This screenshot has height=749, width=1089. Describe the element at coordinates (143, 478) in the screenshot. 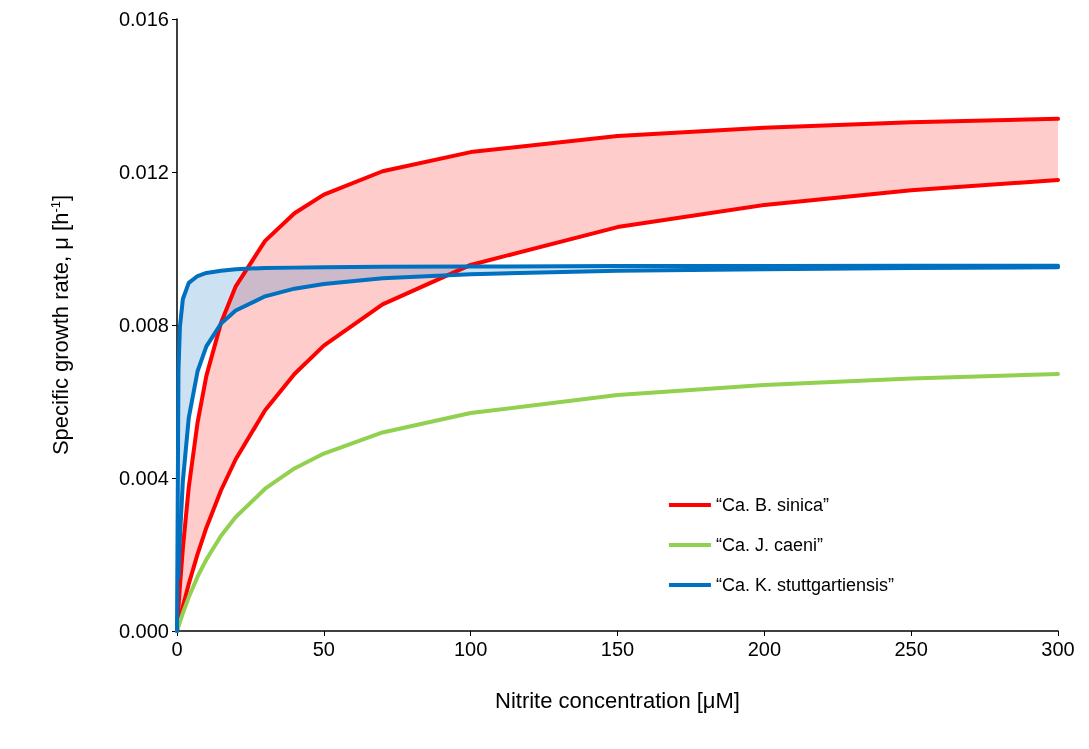

I see `y-tick-label: 0.004` at that location.